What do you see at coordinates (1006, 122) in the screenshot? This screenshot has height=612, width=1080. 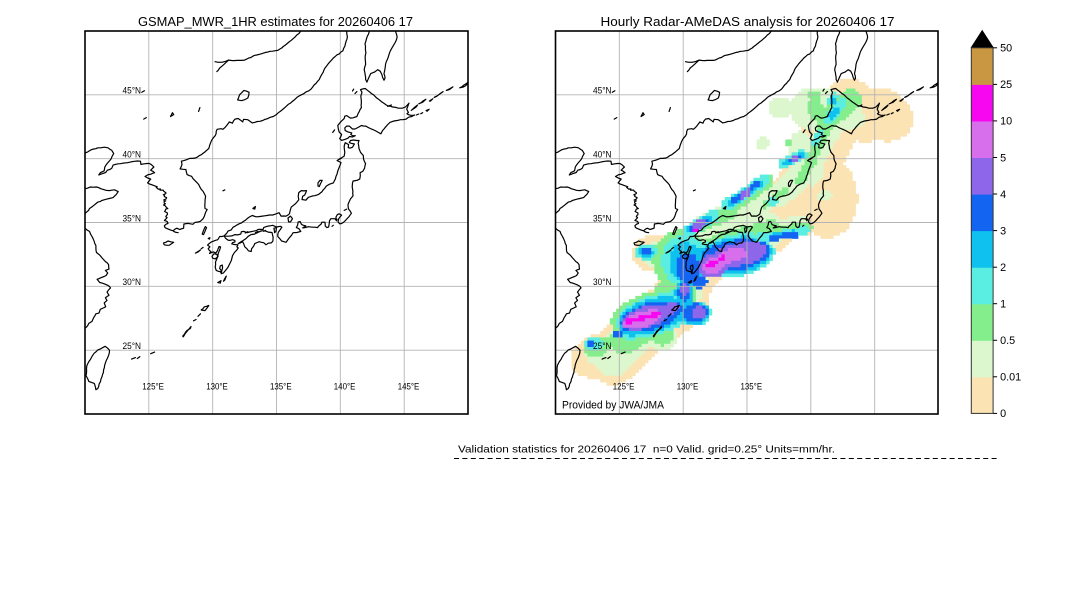 I see `svg-text: 10` at bounding box center [1006, 122].